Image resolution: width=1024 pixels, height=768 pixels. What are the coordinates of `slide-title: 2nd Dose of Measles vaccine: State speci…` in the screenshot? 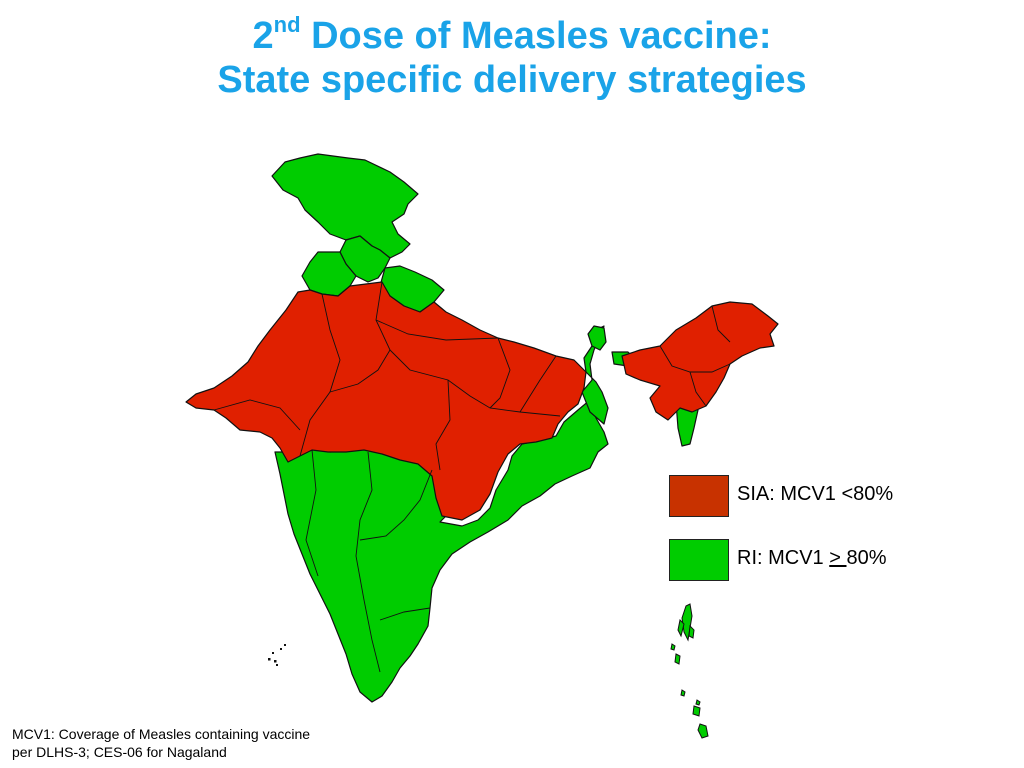 It's located at (512, 58).